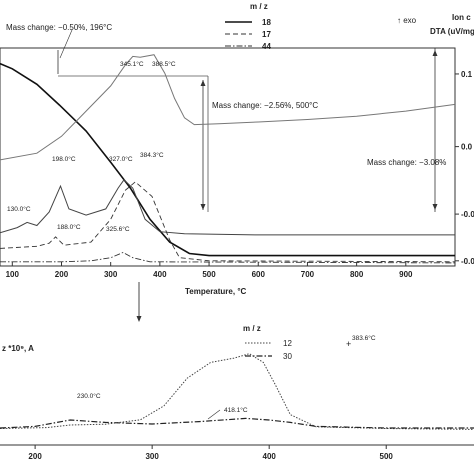  What do you see at coordinates (121, 159) in the screenshot?
I see `annotation-327: 327.0°C` at bounding box center [121, 159].